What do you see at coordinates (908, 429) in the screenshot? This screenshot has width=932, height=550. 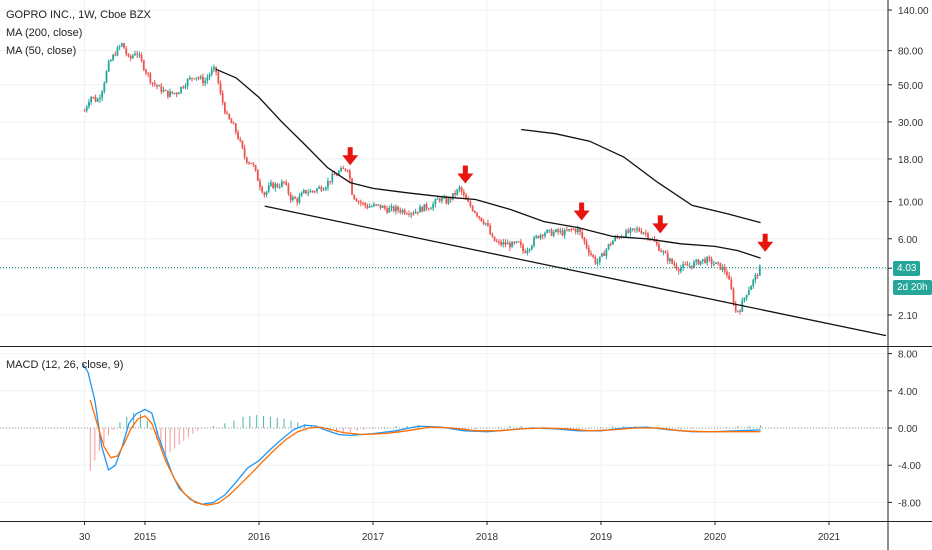 I see `macd-tick-label: 0.00` at bounding box center [908, 429].